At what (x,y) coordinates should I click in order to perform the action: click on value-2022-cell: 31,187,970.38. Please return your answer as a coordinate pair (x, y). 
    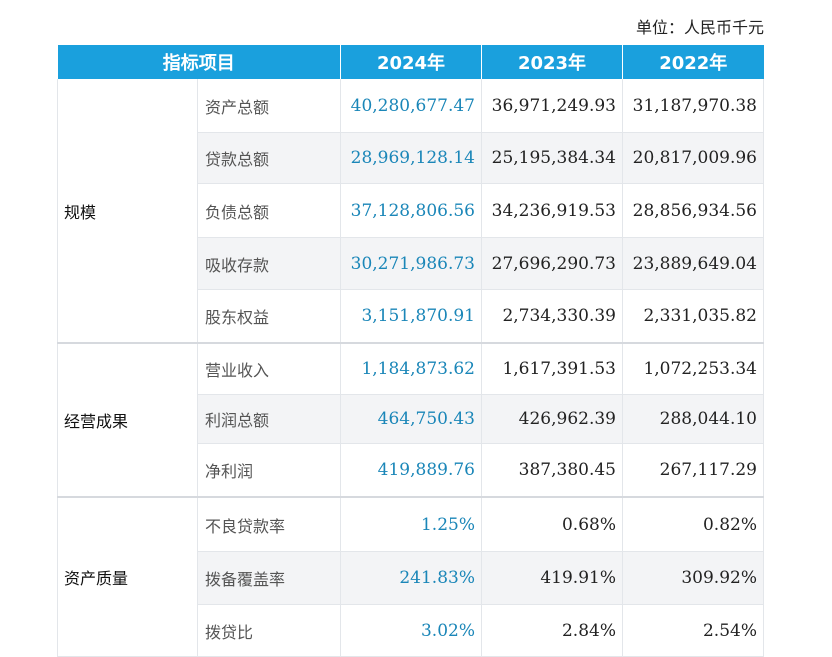
    Looking at the image, I should click on (693, 106).